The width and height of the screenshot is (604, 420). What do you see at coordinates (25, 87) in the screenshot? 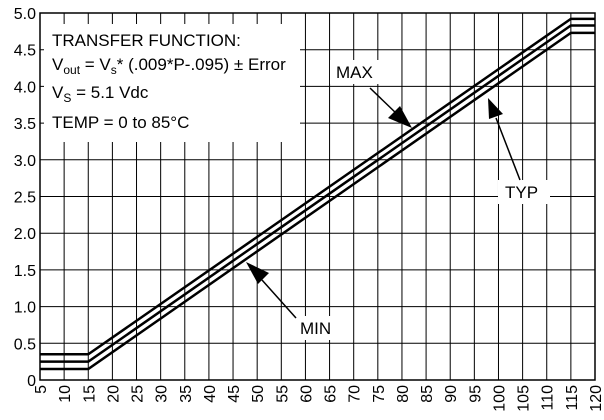
I see `y-tick-label: 4.0` at bounding box center [25, 87].